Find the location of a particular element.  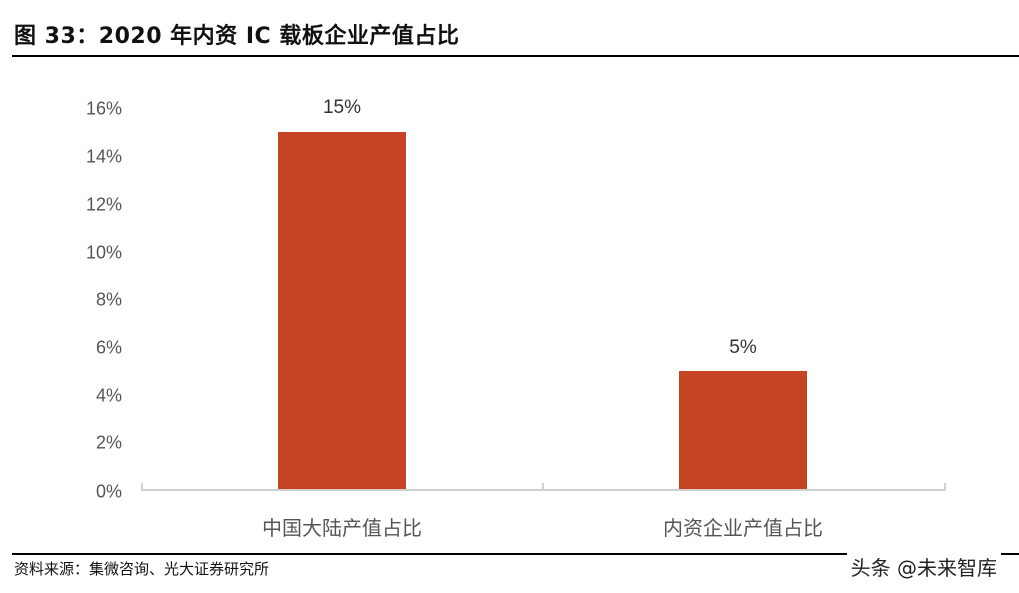

x-axis-line is located at coordinates (544, 490).